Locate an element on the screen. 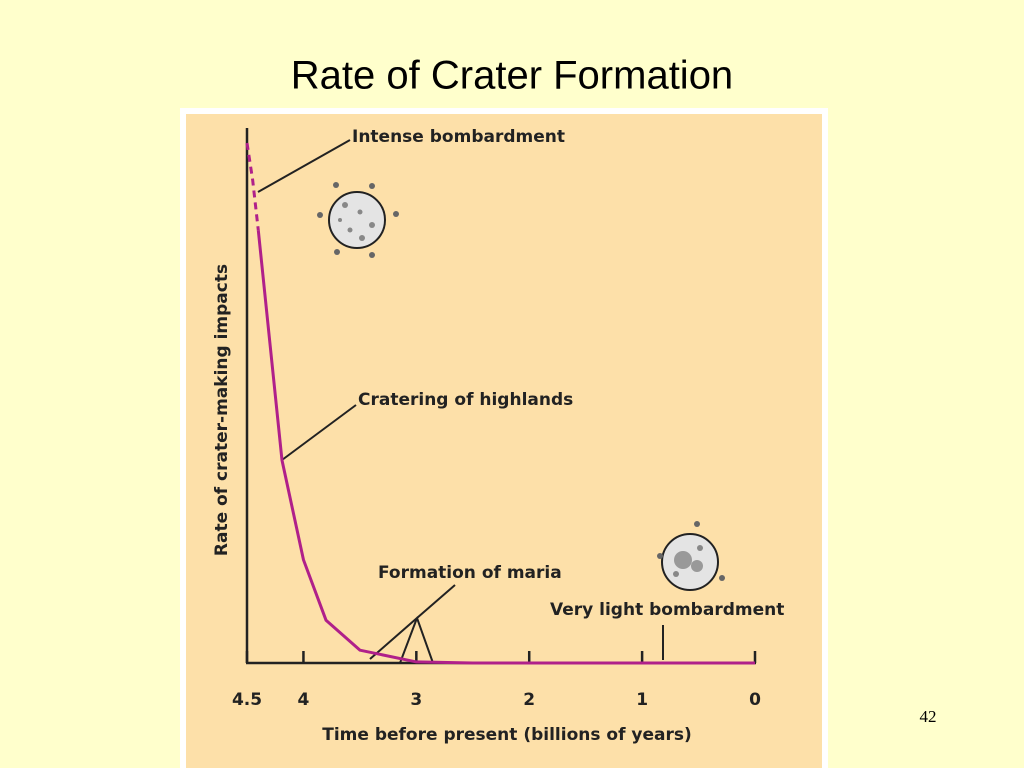 The width and height of the screenshot is (1024, 768). page-number: 42 is located at coordinates (928, 716).